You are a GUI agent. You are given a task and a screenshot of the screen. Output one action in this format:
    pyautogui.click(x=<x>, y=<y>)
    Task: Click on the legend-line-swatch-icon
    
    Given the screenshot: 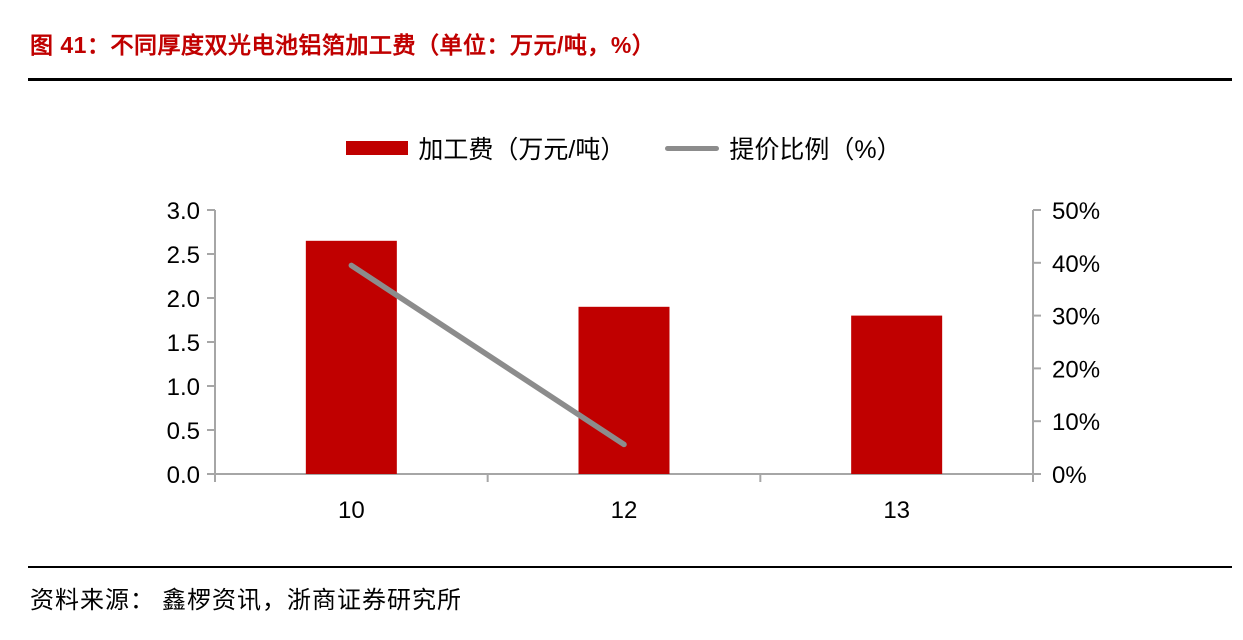 What is the action you would take?
    pyautogui.click(x=692, y=148)
    